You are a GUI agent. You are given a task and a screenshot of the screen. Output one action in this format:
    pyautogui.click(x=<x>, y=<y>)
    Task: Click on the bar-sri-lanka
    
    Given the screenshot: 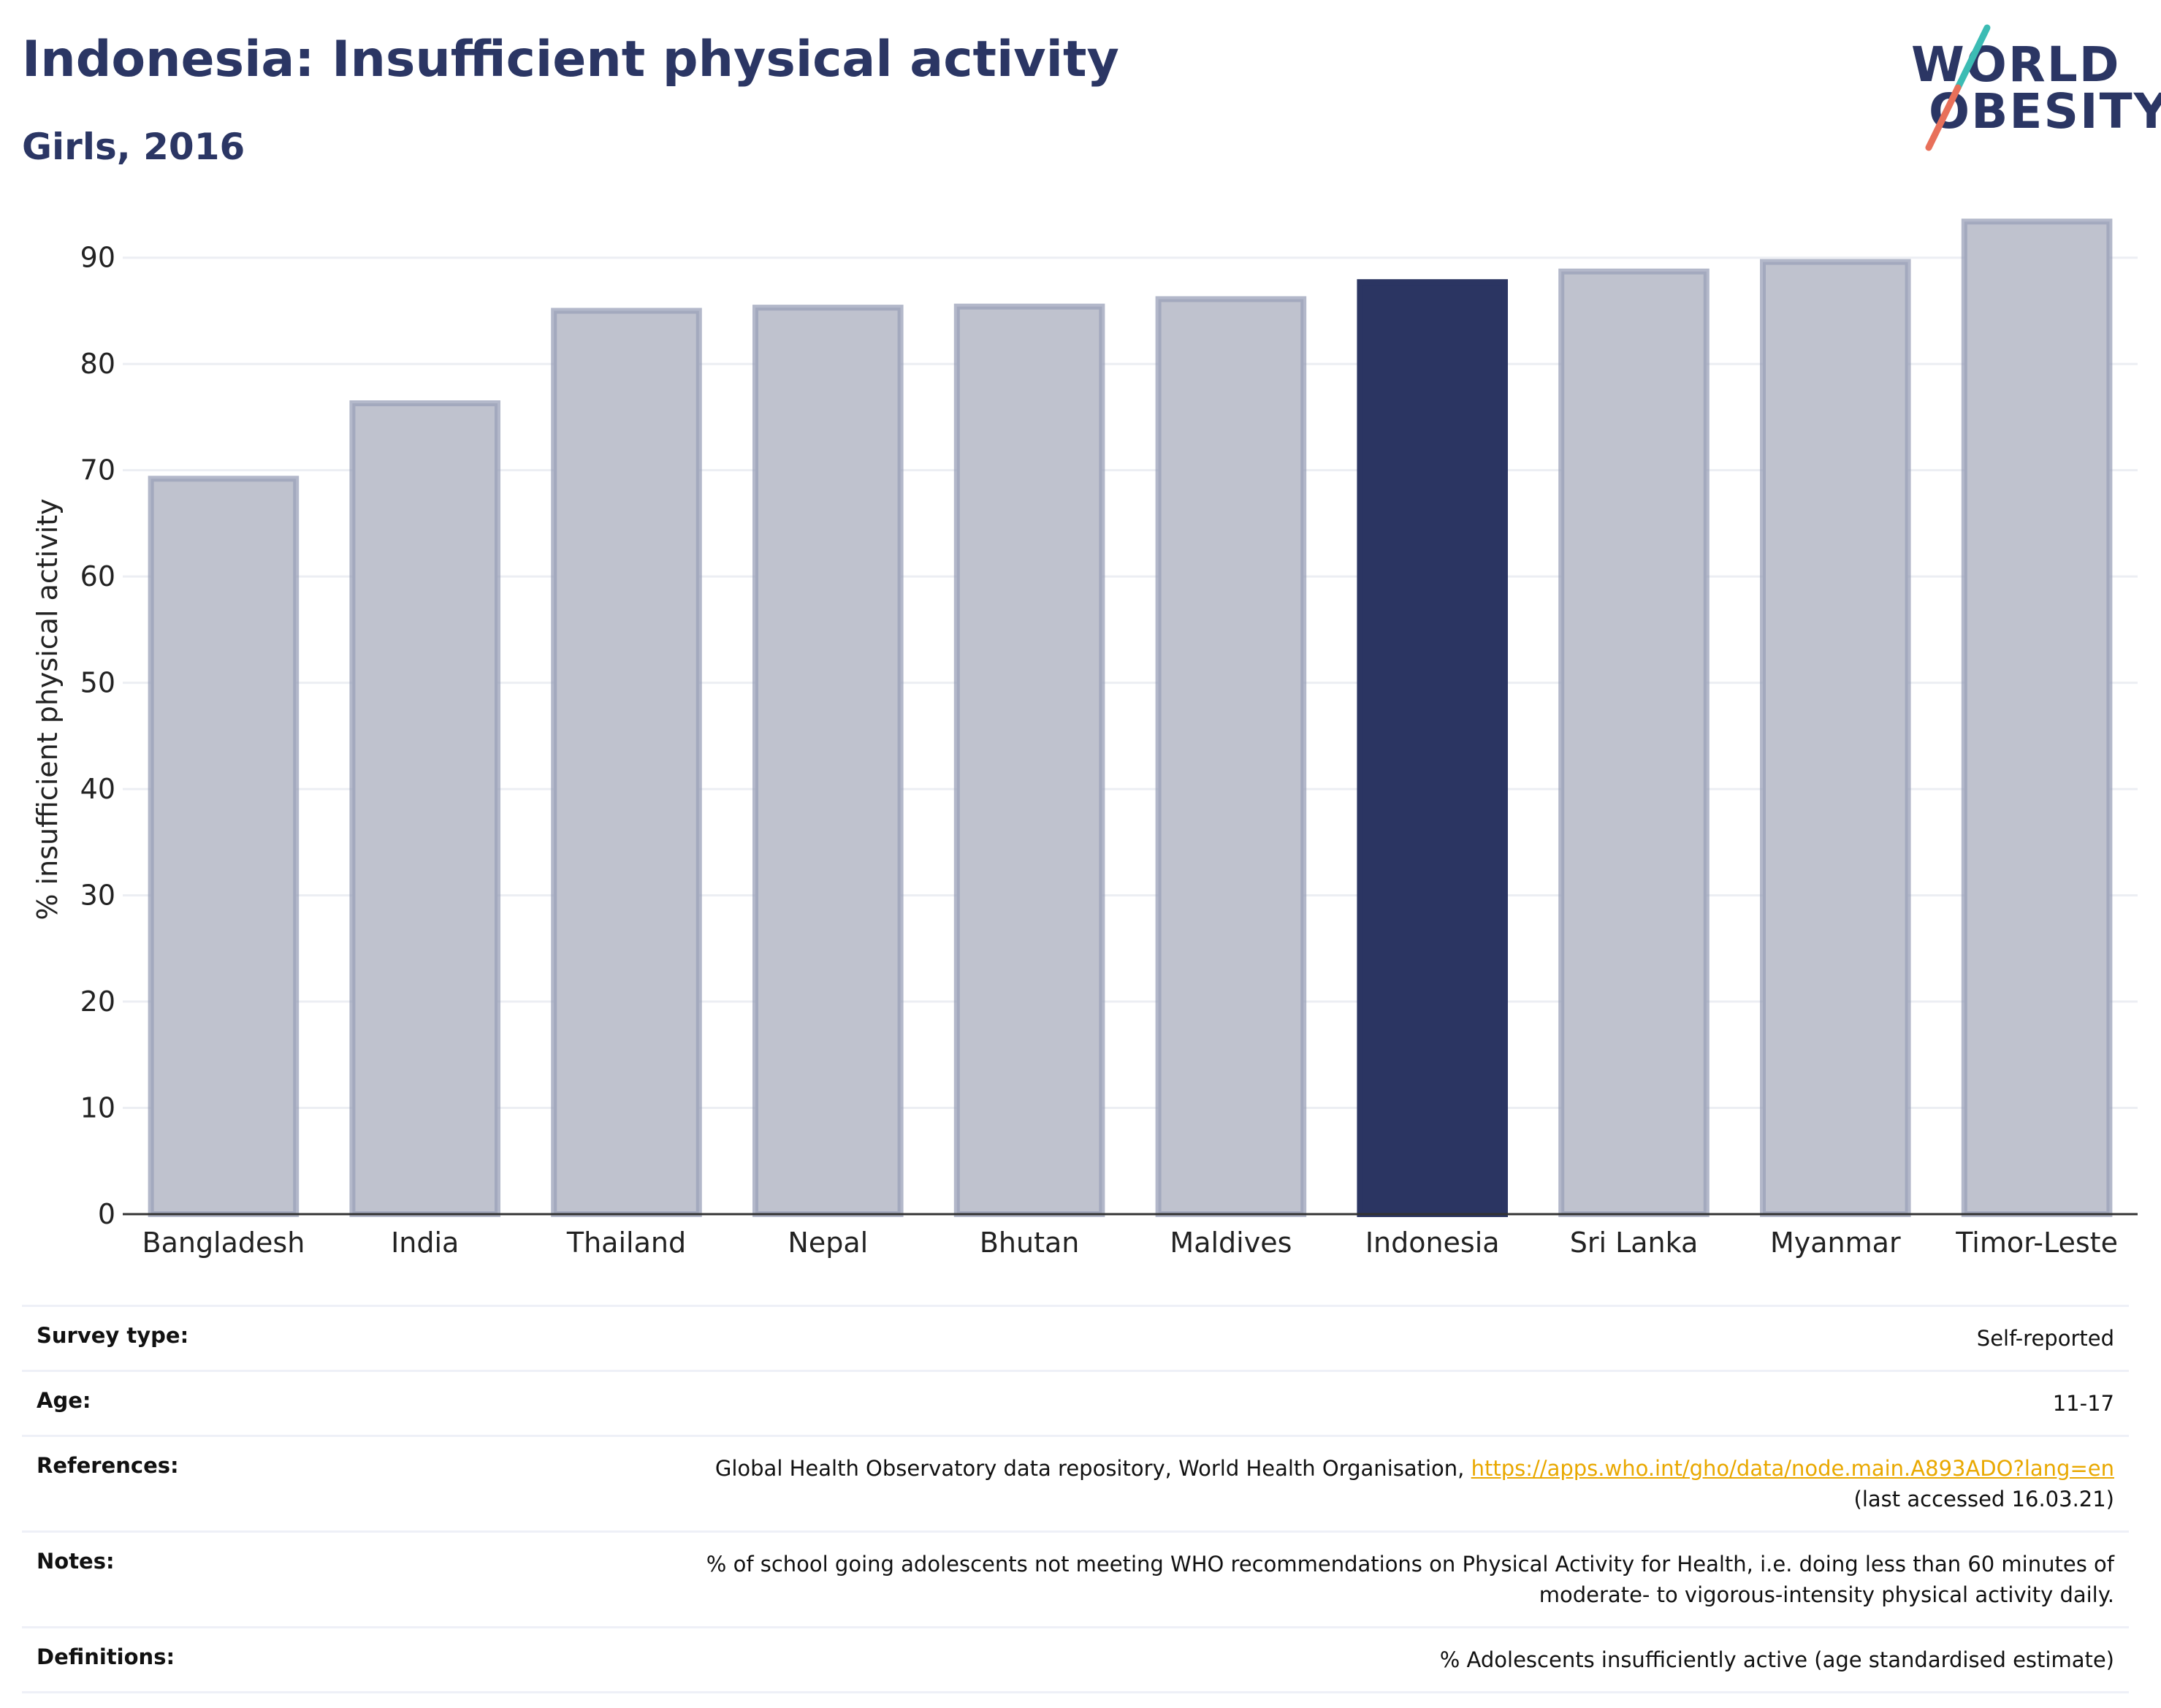 What is the action you would take?
    pyautogui.click(x=1634, y=742)
    